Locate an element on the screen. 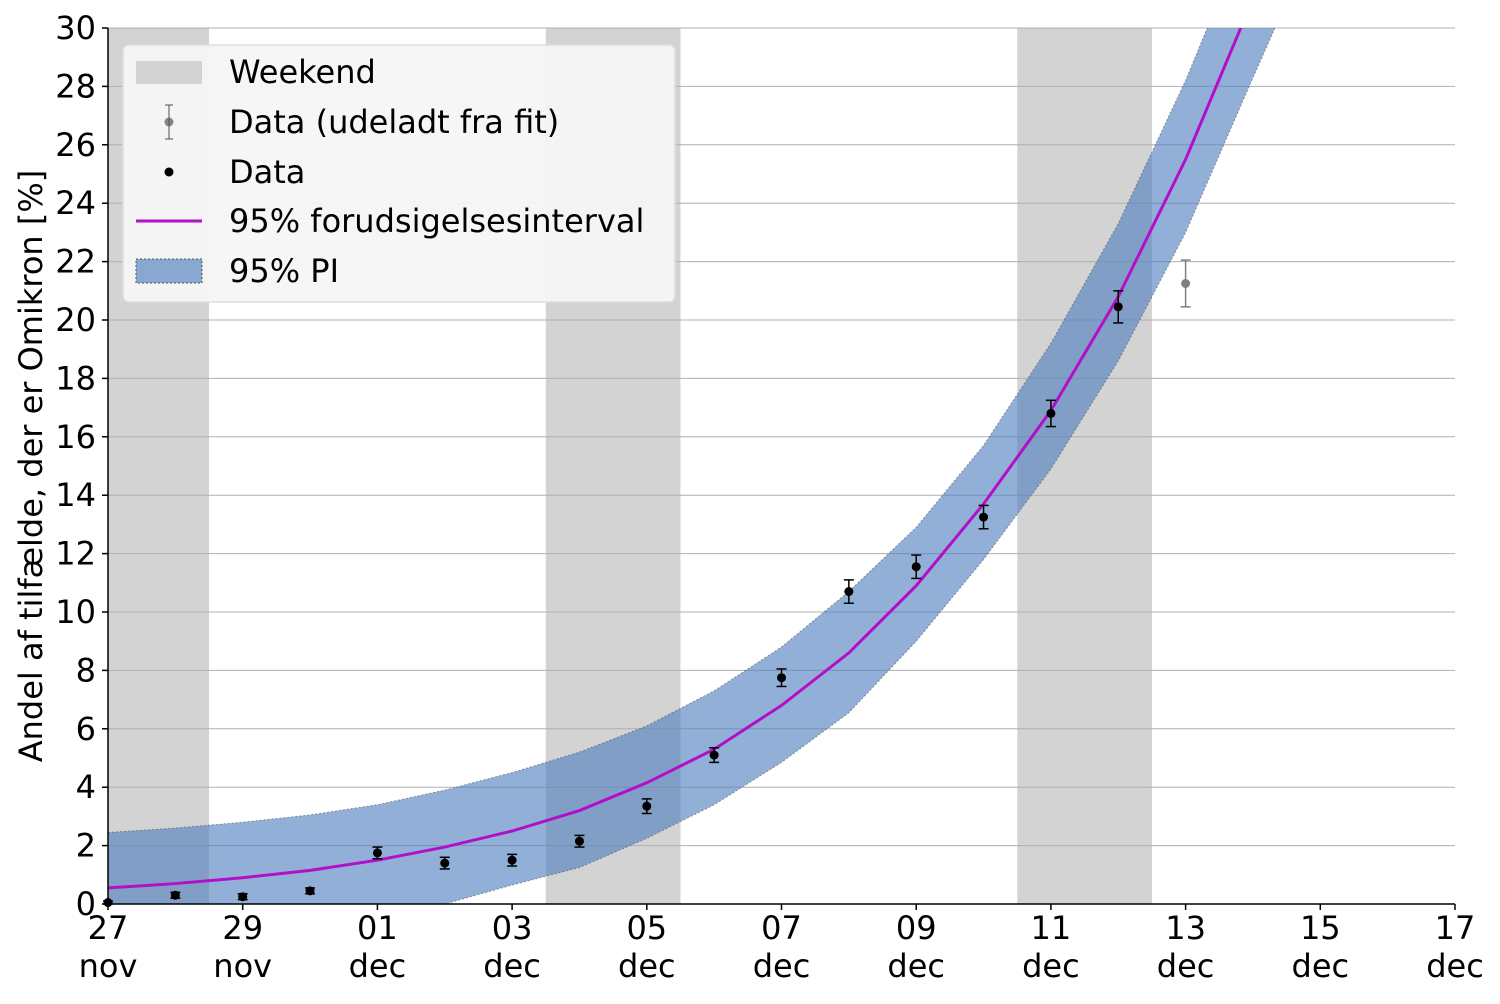 This screenshot has width=1500, height=1004. x-tick-day: 17 is located at coordinates (1455, 928).